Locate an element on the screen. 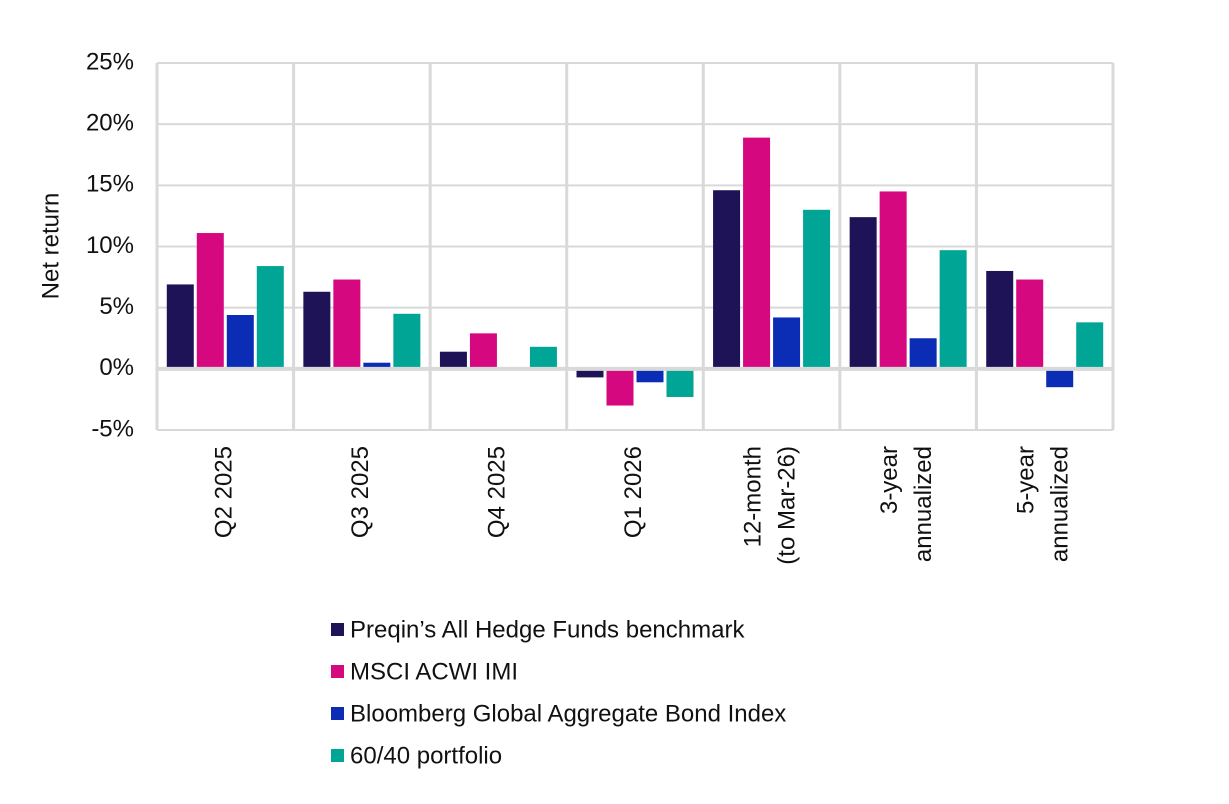  legend-label: MSCI ACWI IMI is located at coordinates (434, 671).